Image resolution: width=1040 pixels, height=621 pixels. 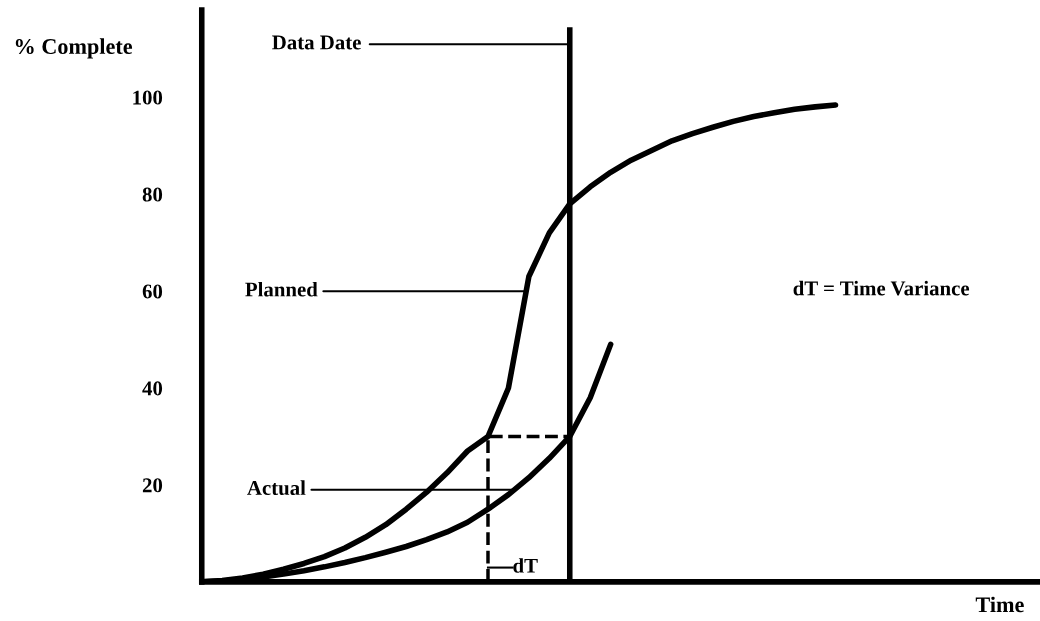 What do you see at coordinates (999, 604) in the screenshot?
I see `x-axis-title: Time` at bounding box center [999, 604].